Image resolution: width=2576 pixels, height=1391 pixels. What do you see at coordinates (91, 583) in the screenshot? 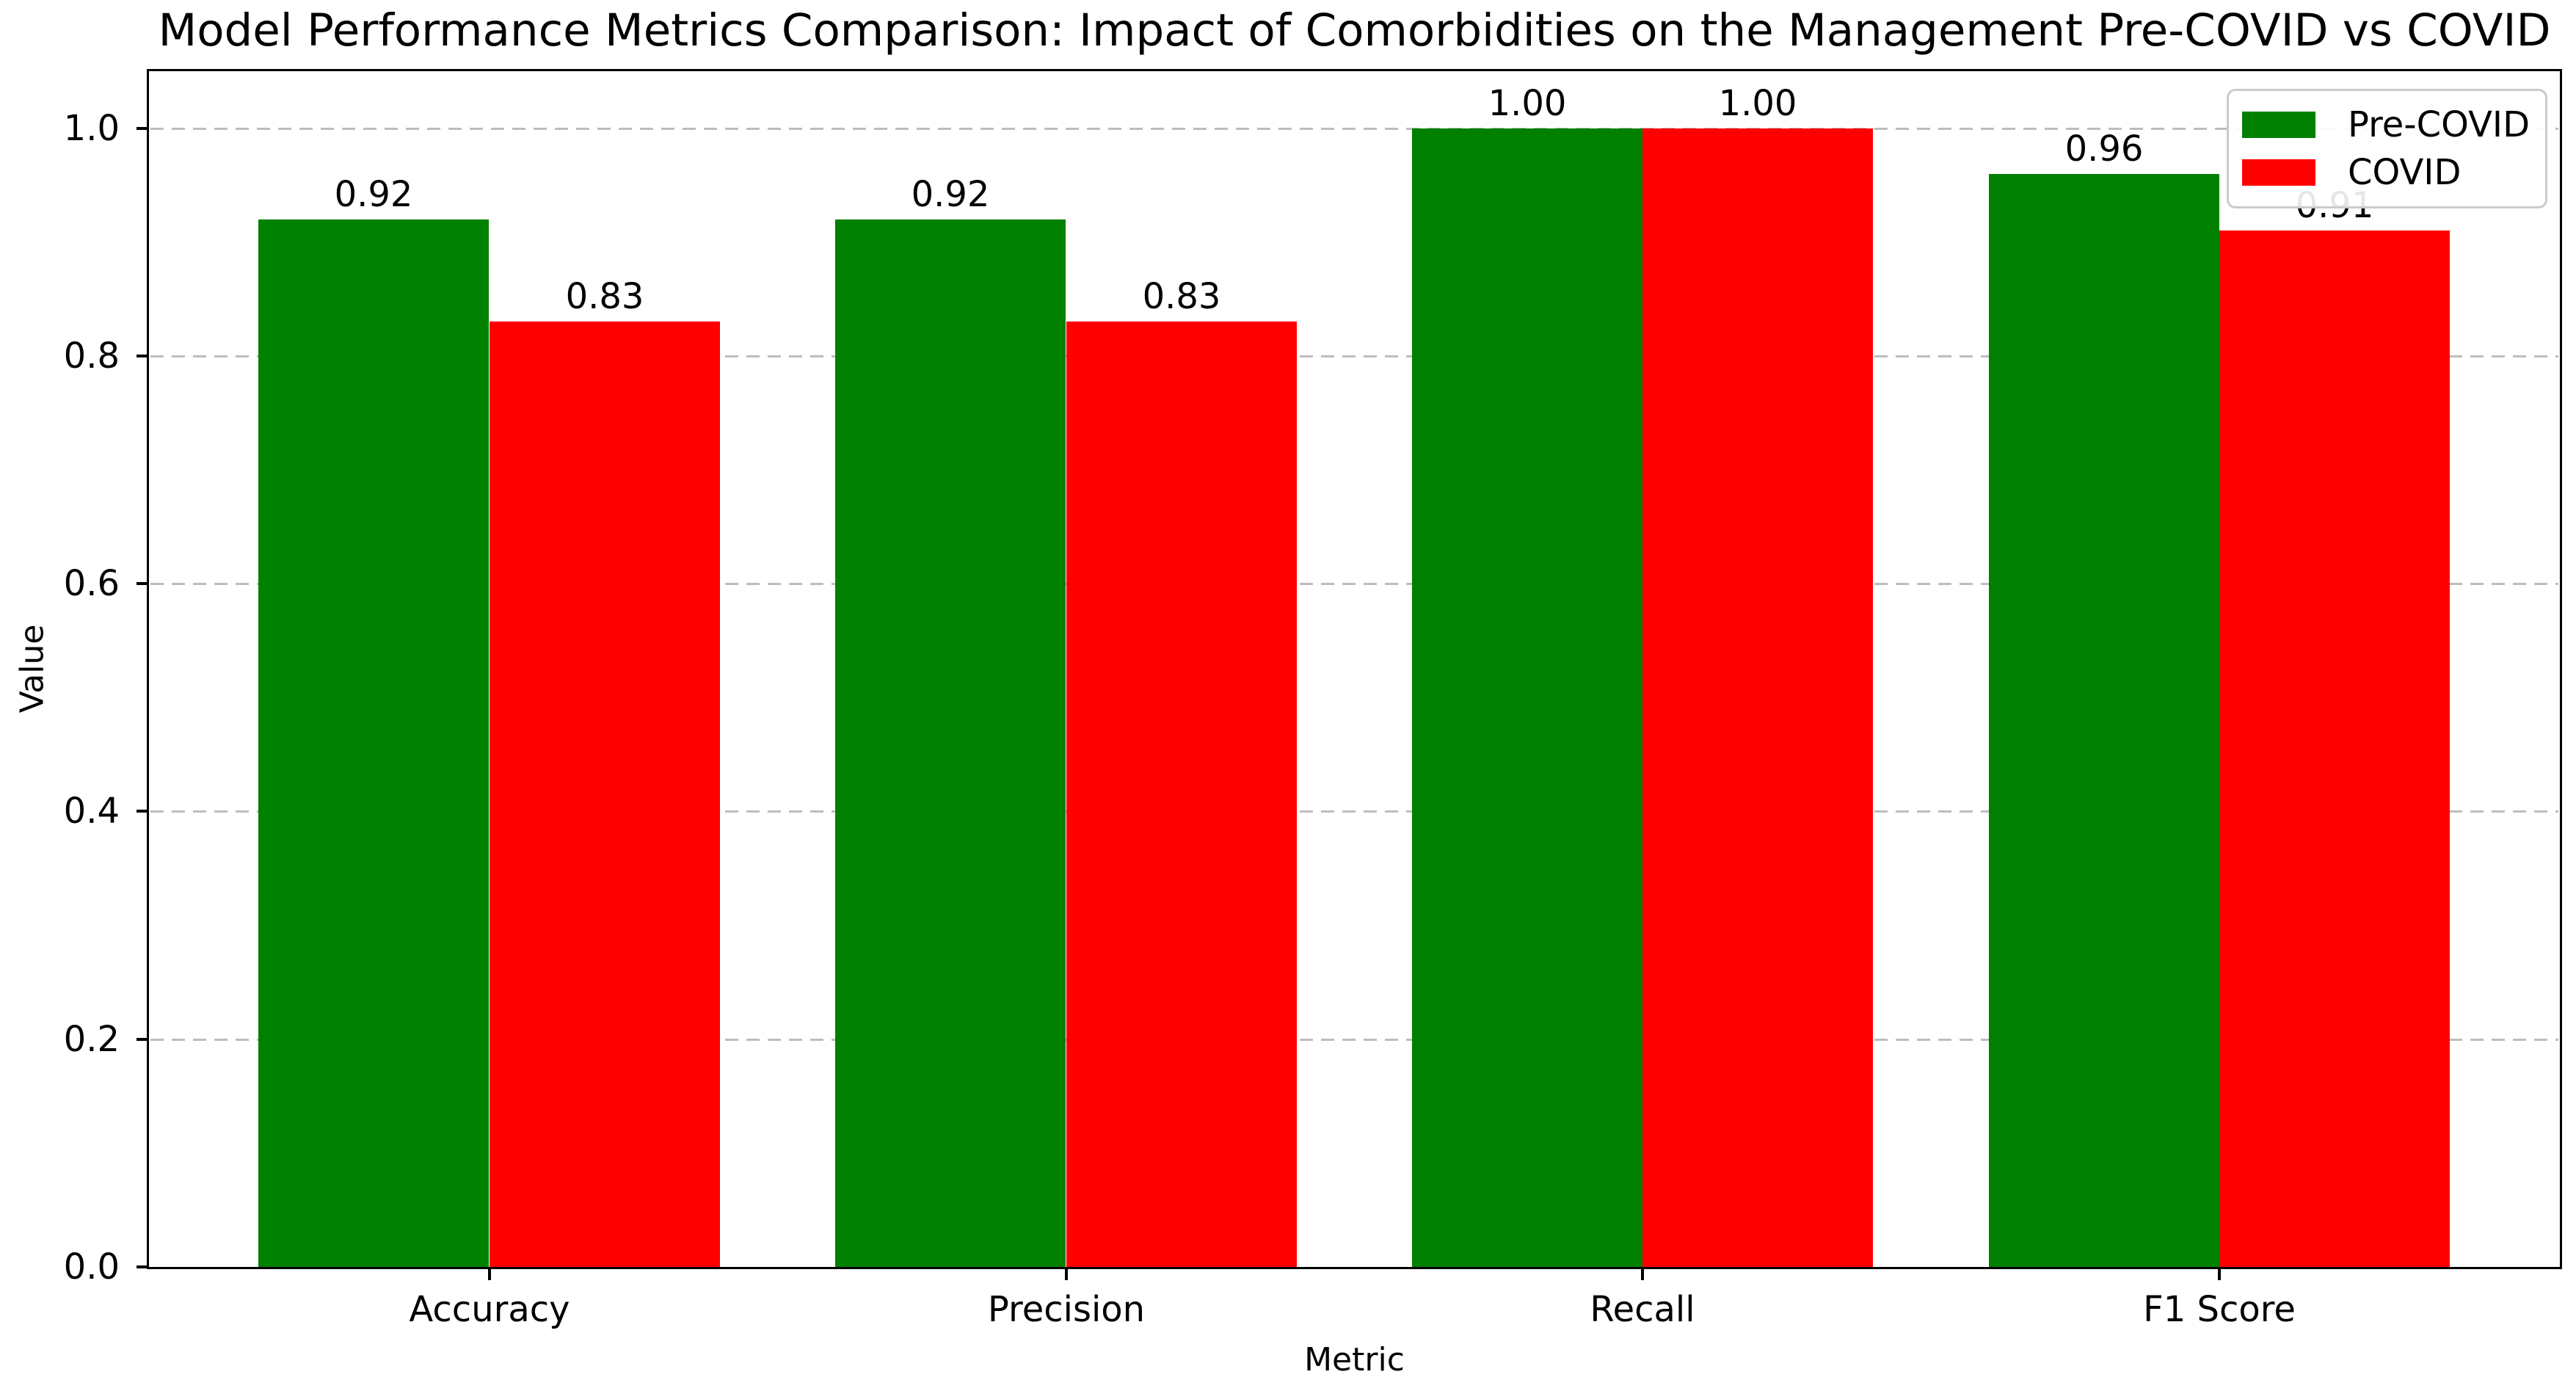
I see `y-tick-label: 0.6` at bounding box center [91, 583].